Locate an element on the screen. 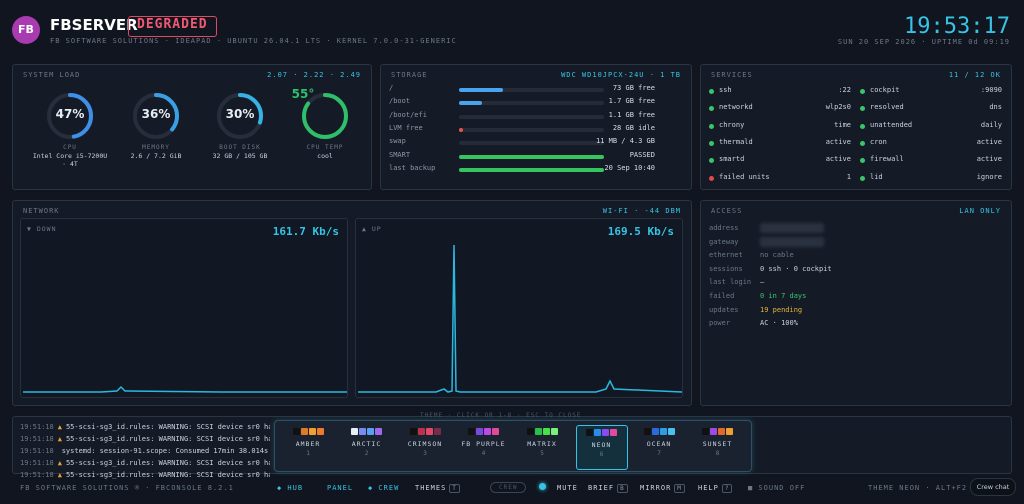  service-state: time is located at coordinates (842, 124).